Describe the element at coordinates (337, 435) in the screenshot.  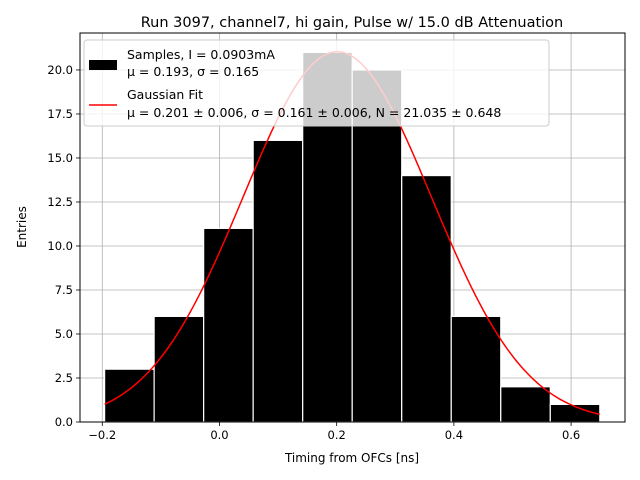
I see `x-tick-label: 0.2` at that location.